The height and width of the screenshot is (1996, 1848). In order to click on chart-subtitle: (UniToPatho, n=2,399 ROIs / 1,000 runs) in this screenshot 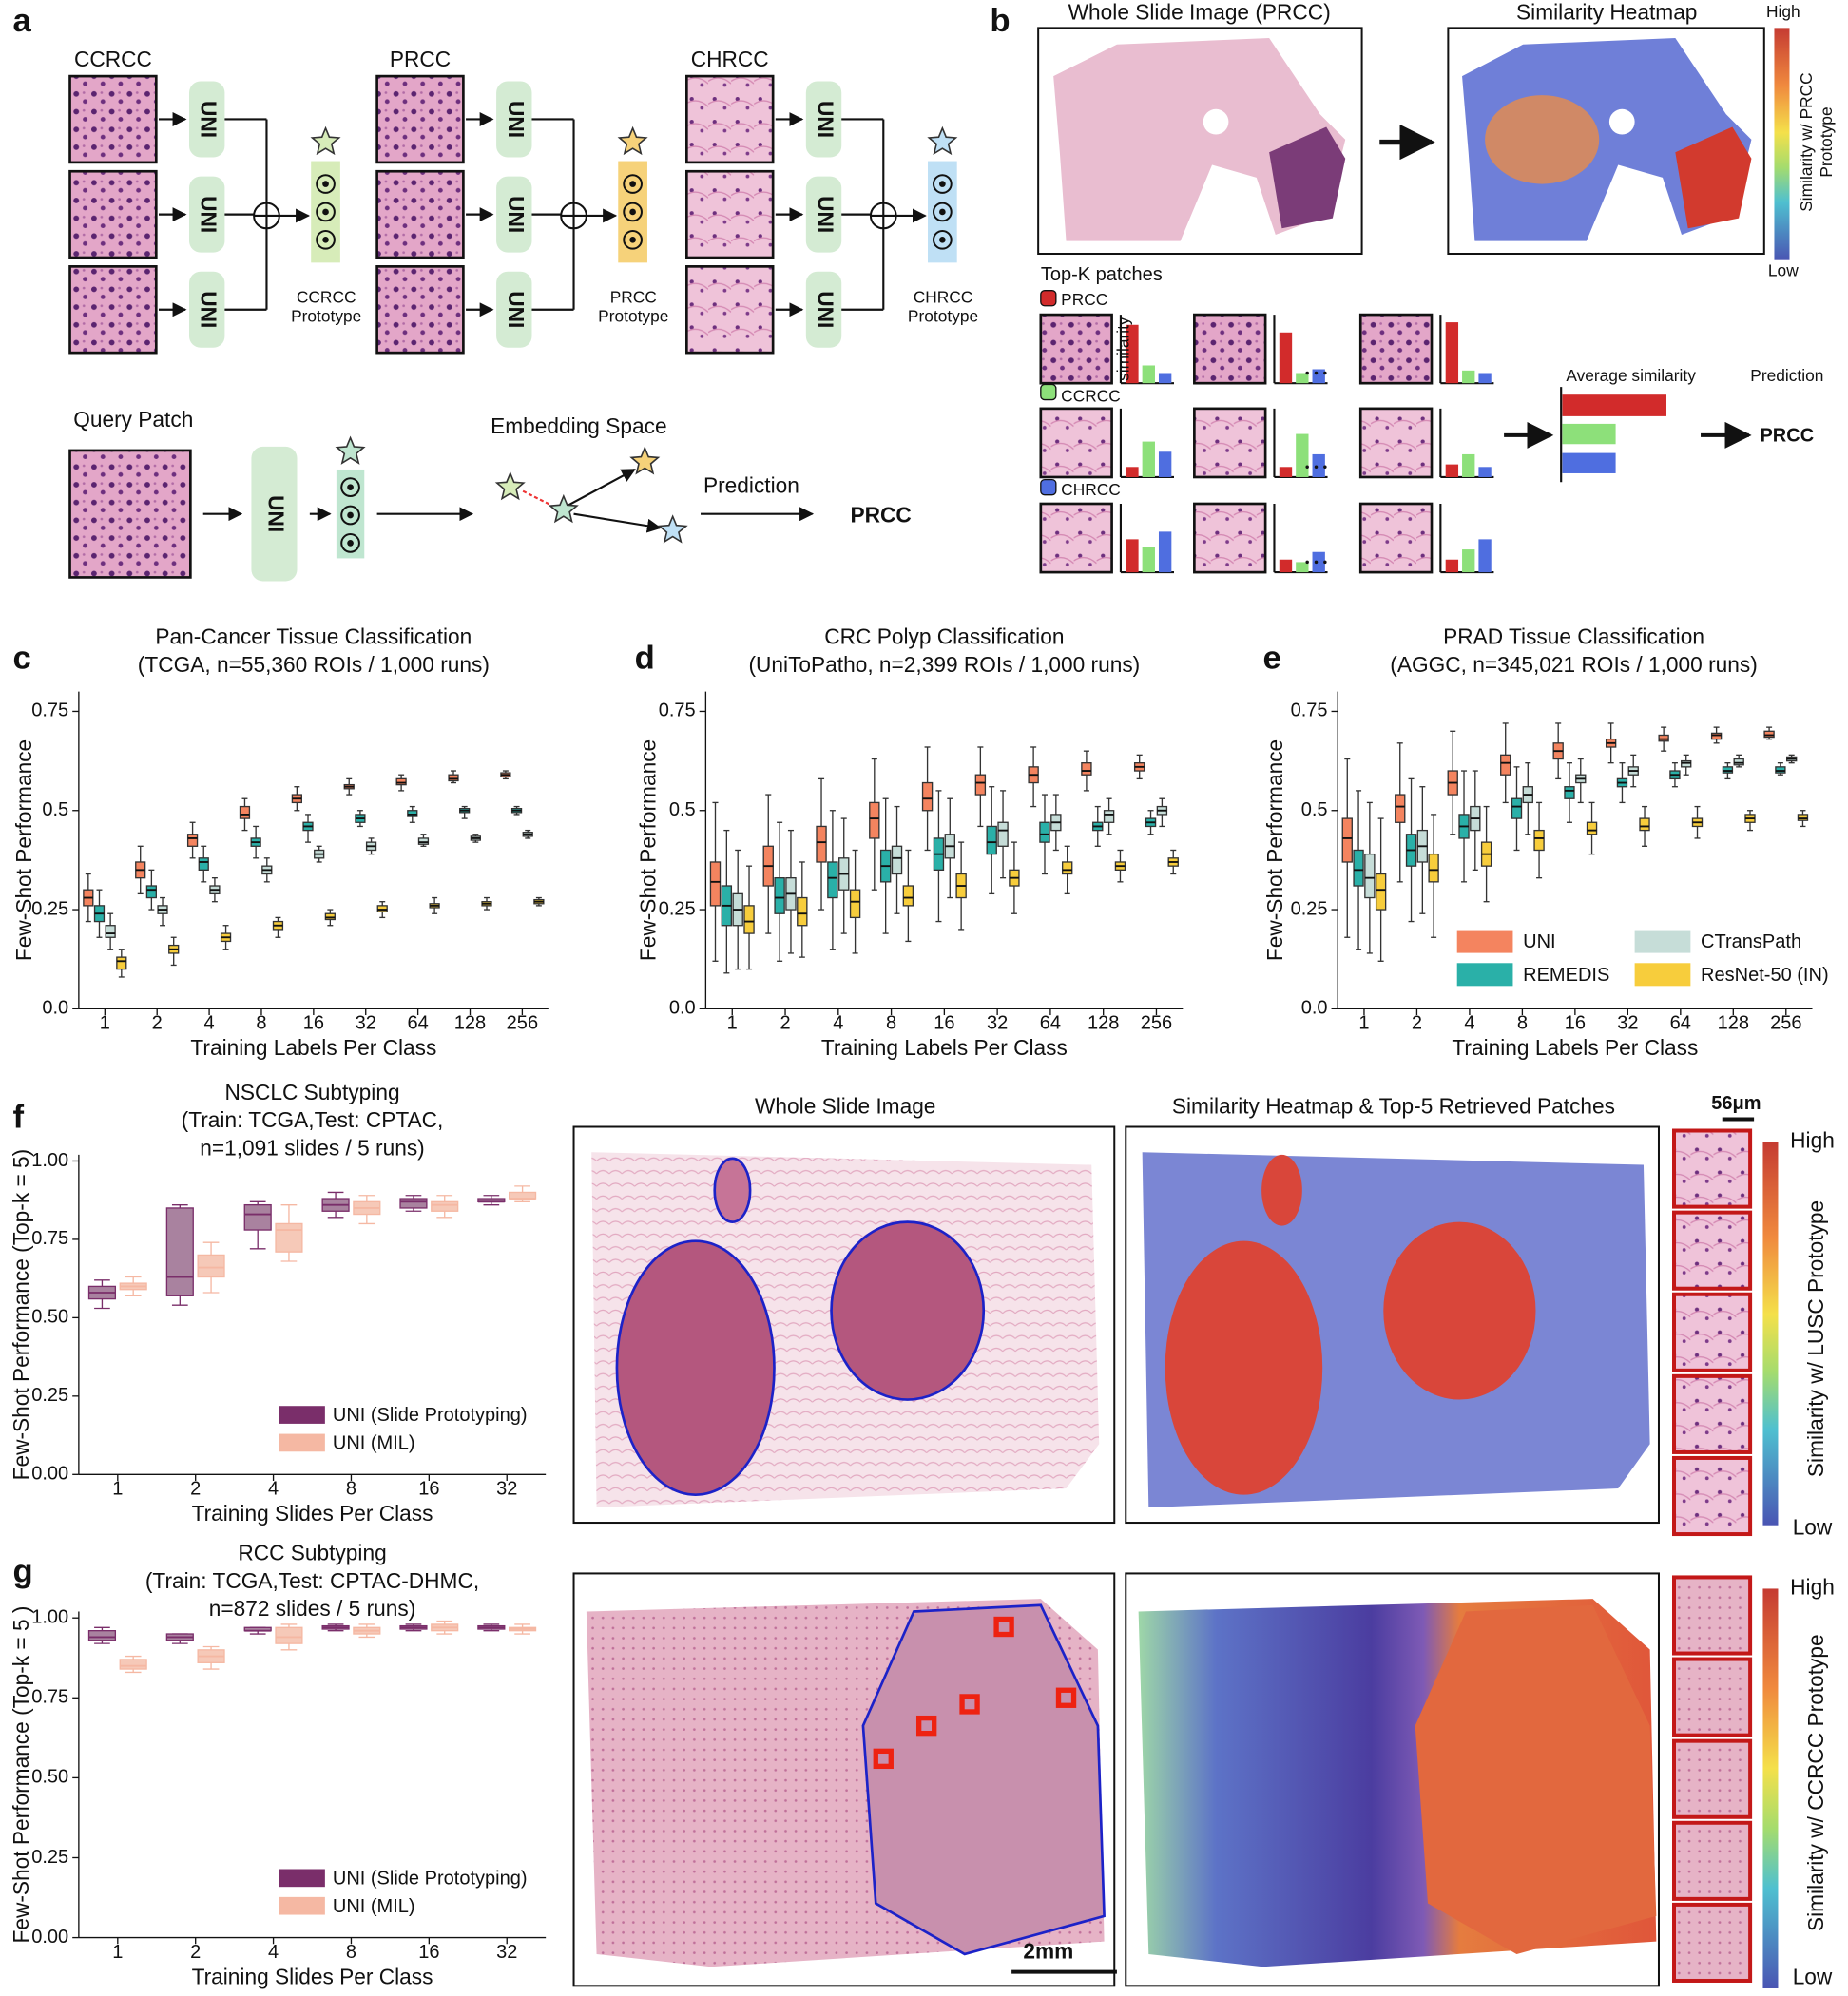, I will do `click(944, 664)`.